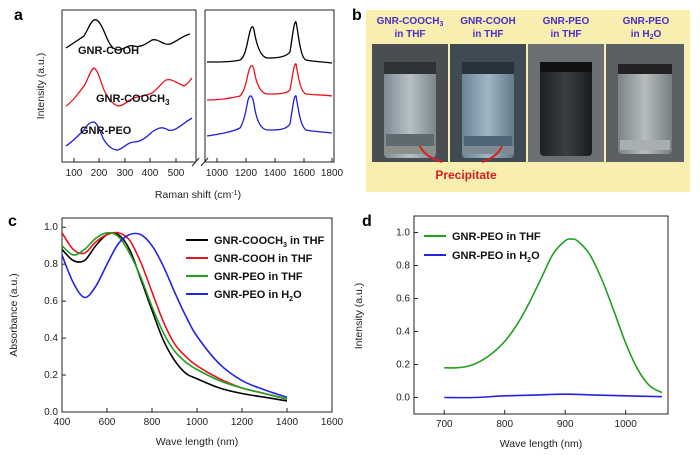  What do you see at coordinates (646, 21) in the screenshot?
I see `vial-label-4: GNR-PEO` at bounding box center [646, 21].